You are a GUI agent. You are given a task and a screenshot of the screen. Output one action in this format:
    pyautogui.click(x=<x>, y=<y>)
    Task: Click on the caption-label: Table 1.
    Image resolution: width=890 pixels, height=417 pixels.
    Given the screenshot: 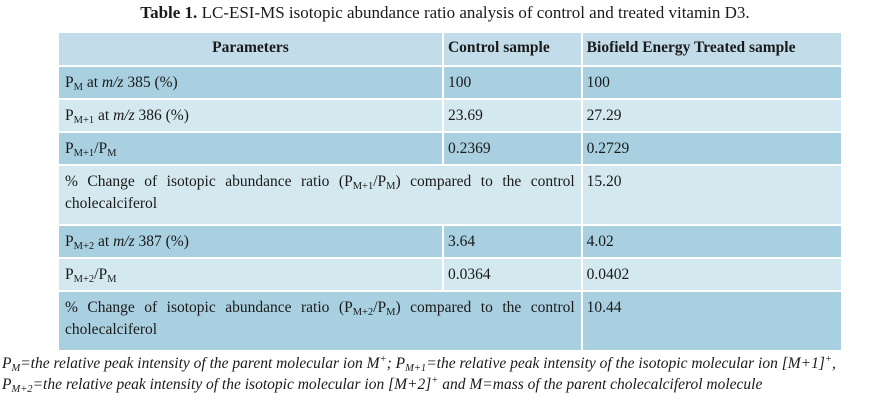 What is the action you would take?
    pyautogui.click(x=169, y=12)
    